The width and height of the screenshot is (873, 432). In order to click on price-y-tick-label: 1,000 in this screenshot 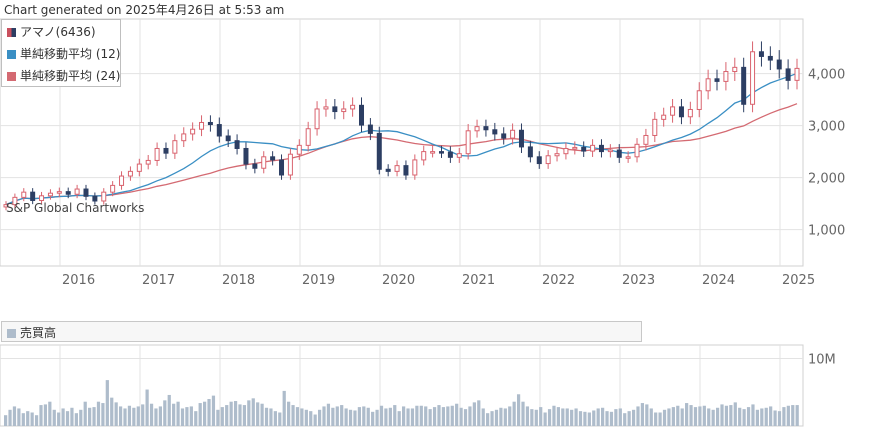, I will do `click(826, 231)`.